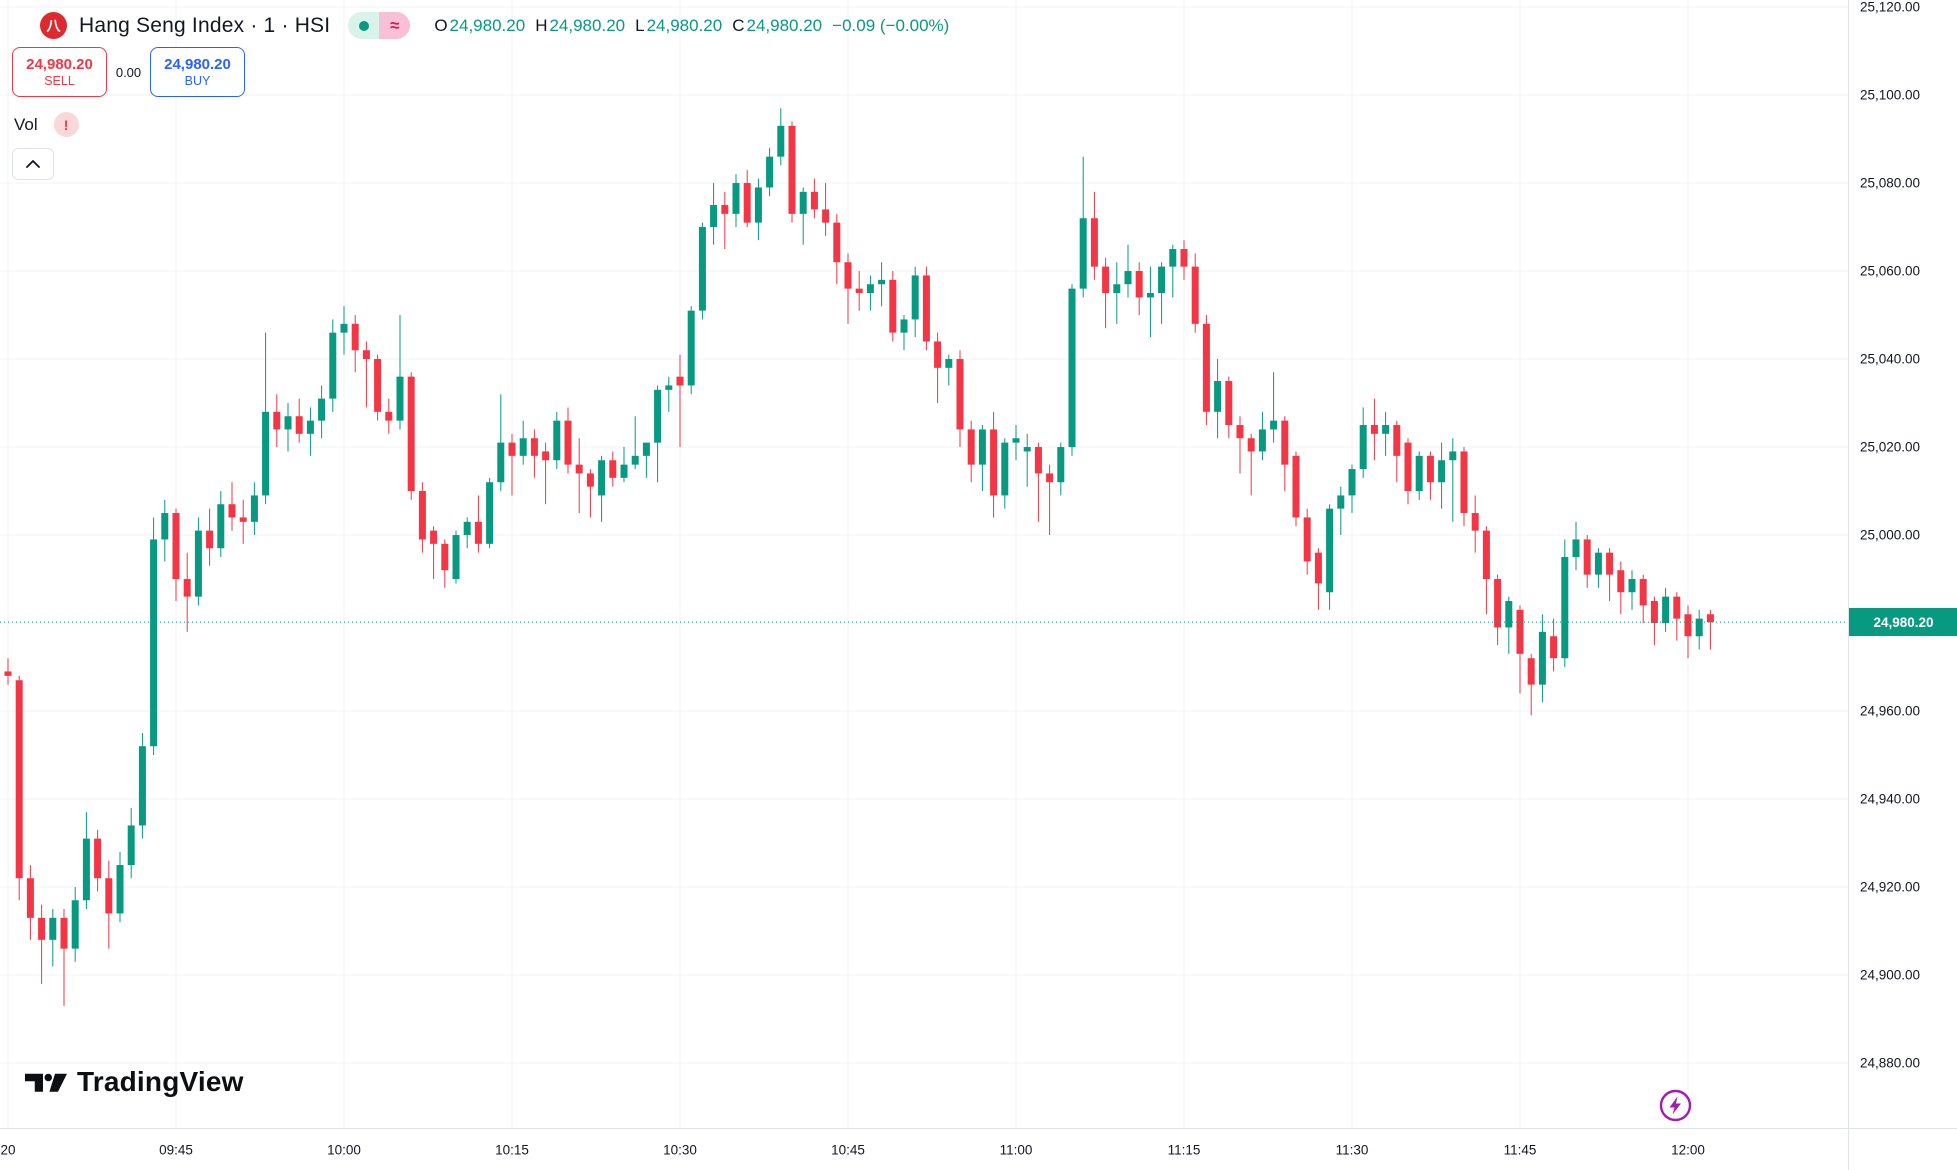 This screenshot has width=1957, height=1170. What do you see at coordinates (66, 124) in the screenshot?
I see `warning-icon: !` at bounding box center [66, 124].